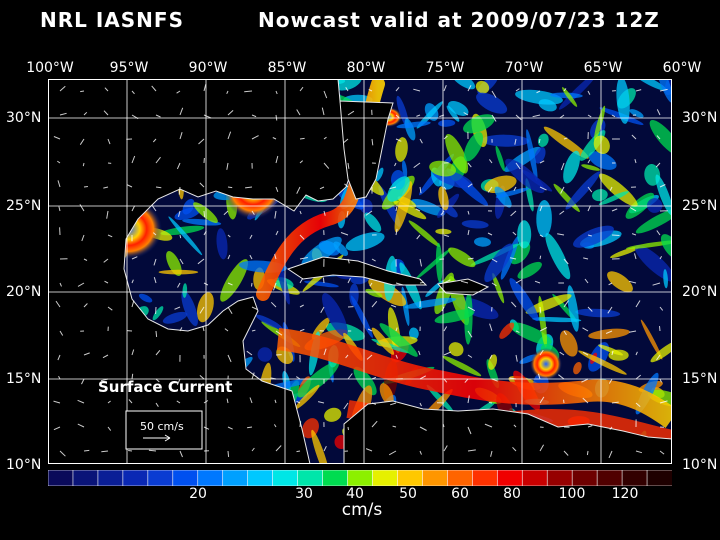 The height and width of the screenshot is (540, 720). I want to click on lon-label: 90°W, so click(208, 68).